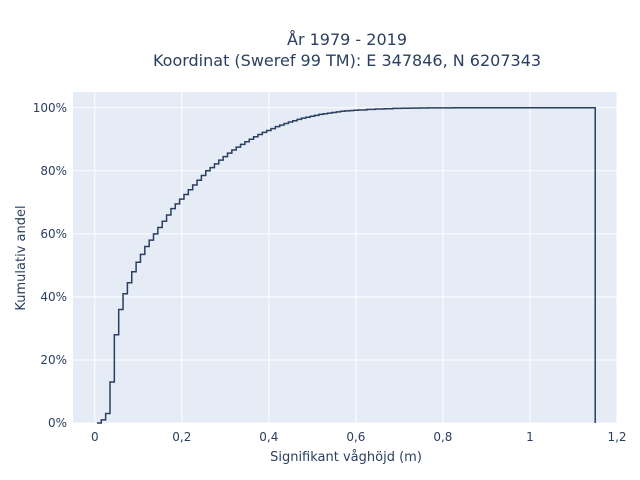 Image resolution: width=640 pixels, height=480 pixels. What do you see at coordinates (53, 360) in the screenshot?
I see `y-tick-label: 20%` at bounding box center [53, 360].